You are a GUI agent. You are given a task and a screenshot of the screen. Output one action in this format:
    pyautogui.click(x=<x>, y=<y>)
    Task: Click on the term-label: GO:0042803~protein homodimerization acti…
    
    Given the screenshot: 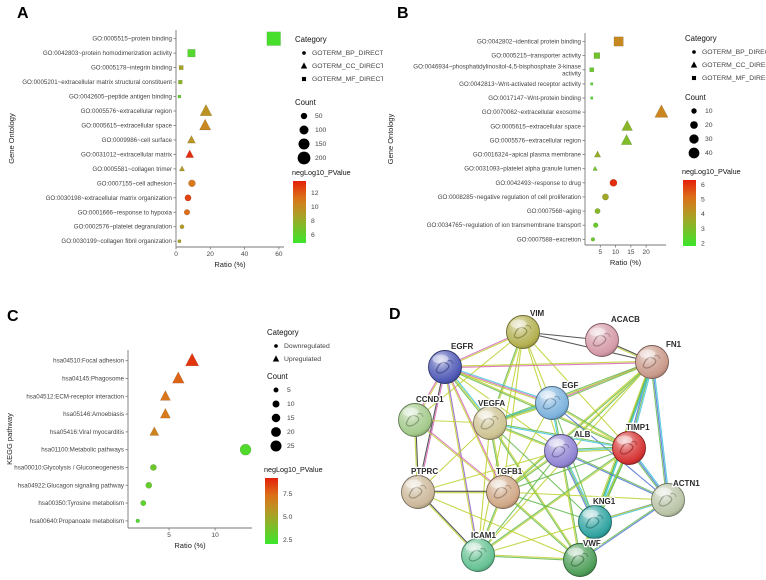 What is the action you would take?
    pyautogui.click(x=108, y=53)
    